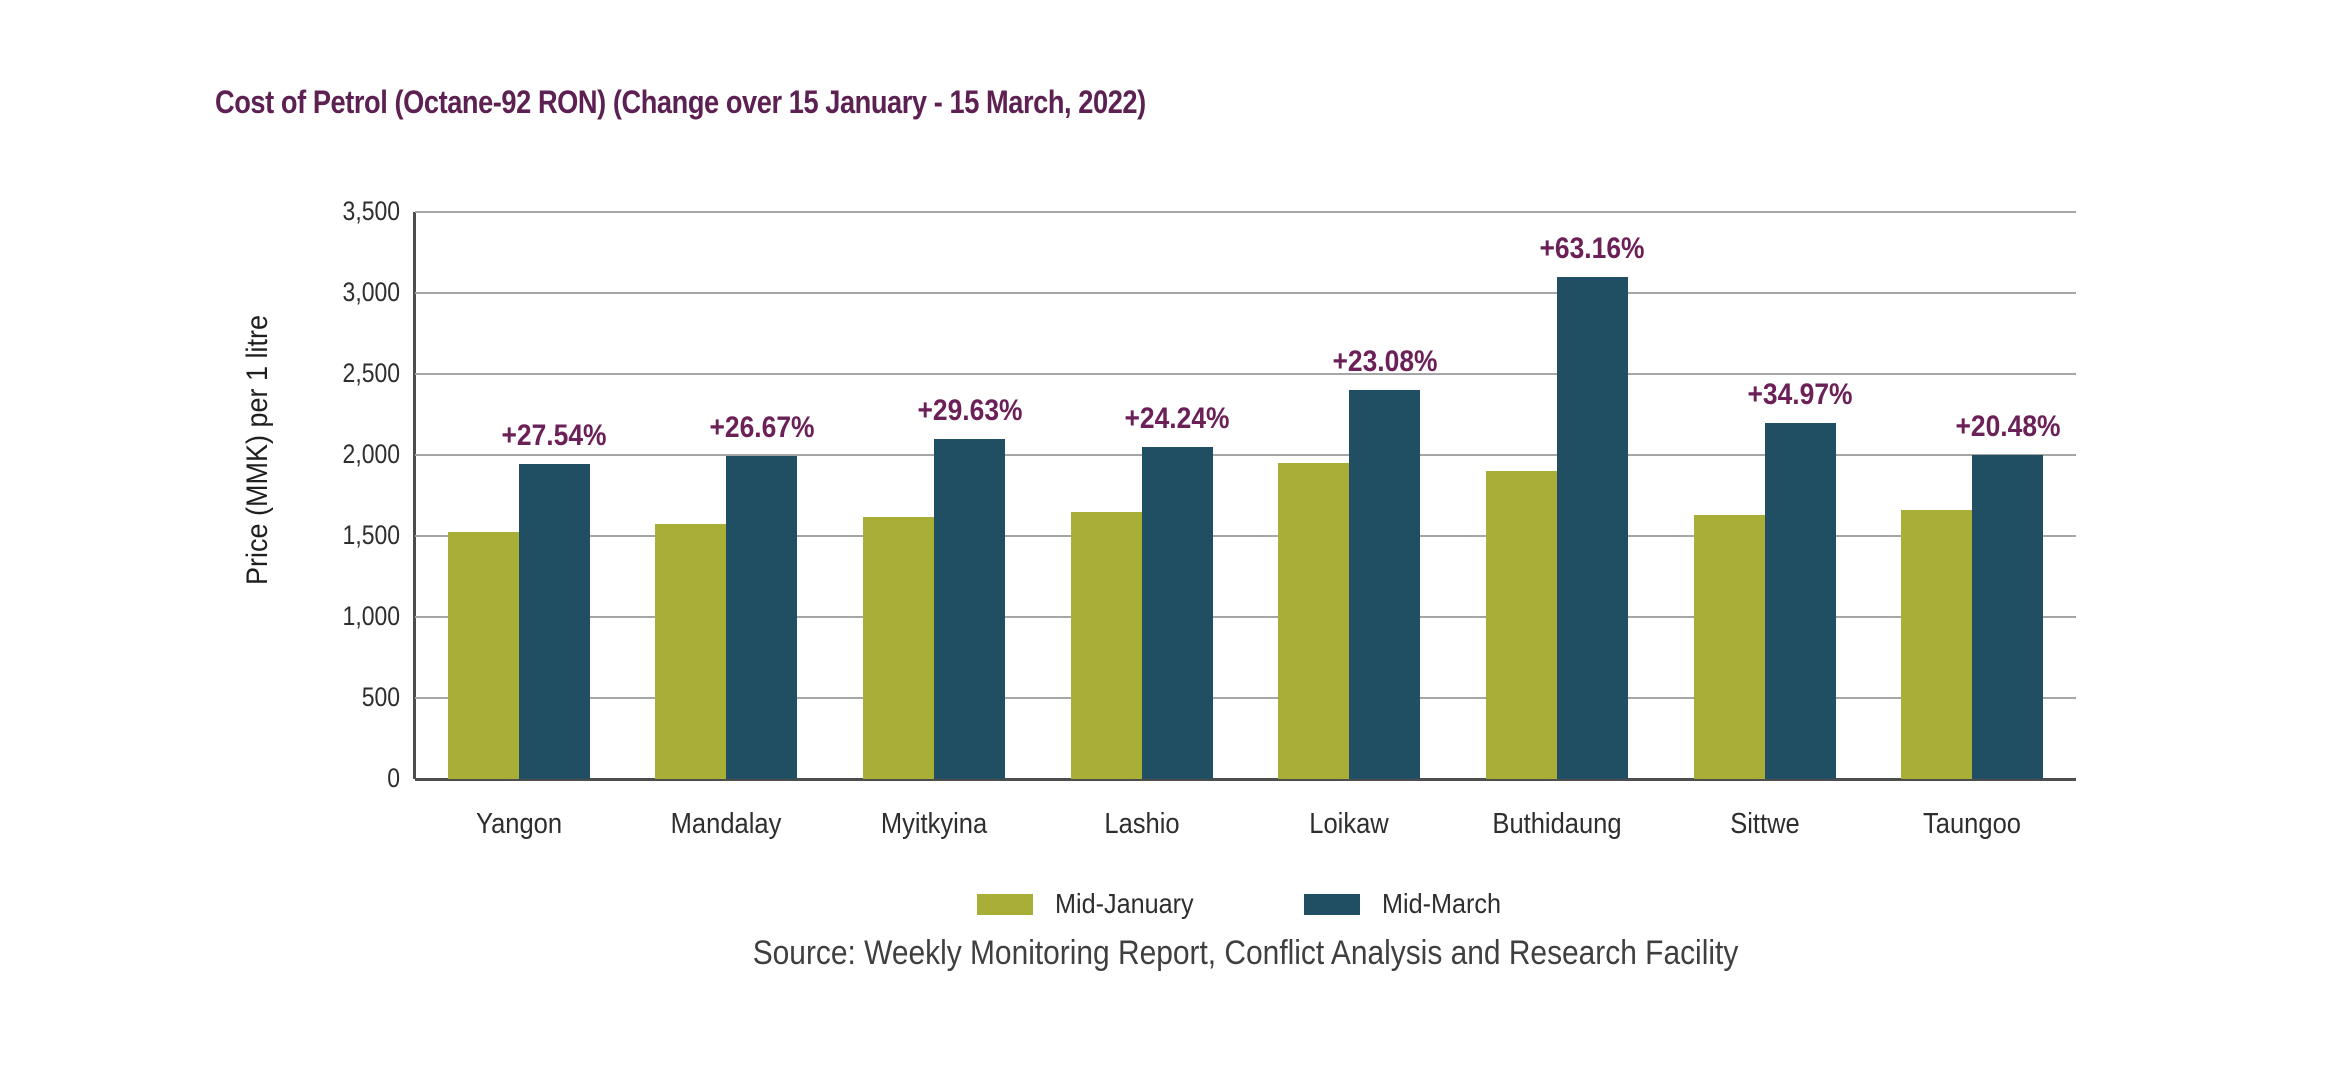 This screenshot has height=1072, width=2340. What do you see at coordinates (1314, 621) in the screenshot?
I see `bar-mid-january-loikaw` at bounding box center [1314, 621].